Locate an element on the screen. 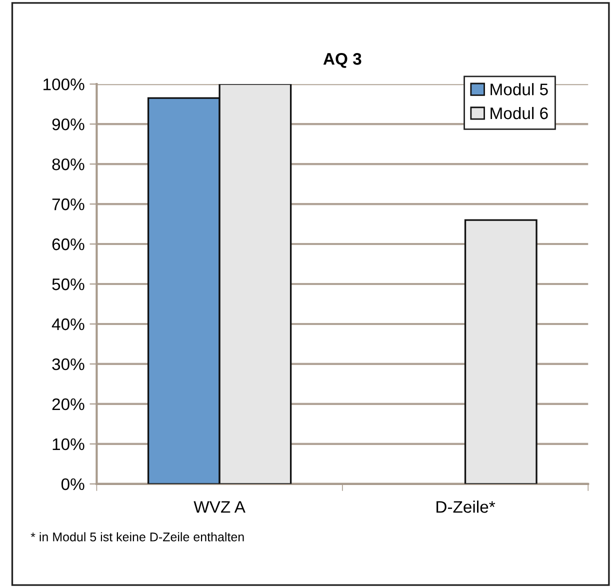 This screenshot has height=588, width=612. y-tick-label: 10% is located at coordinates (68, 444).